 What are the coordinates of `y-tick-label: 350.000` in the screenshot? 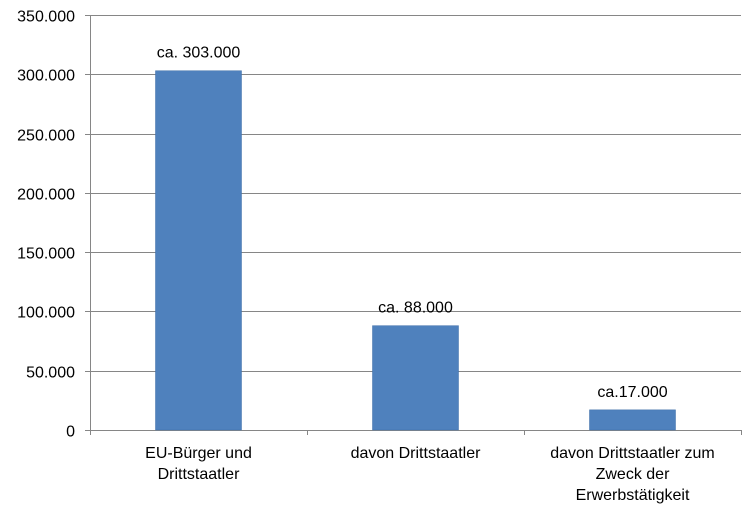 It's located at (46, 17).